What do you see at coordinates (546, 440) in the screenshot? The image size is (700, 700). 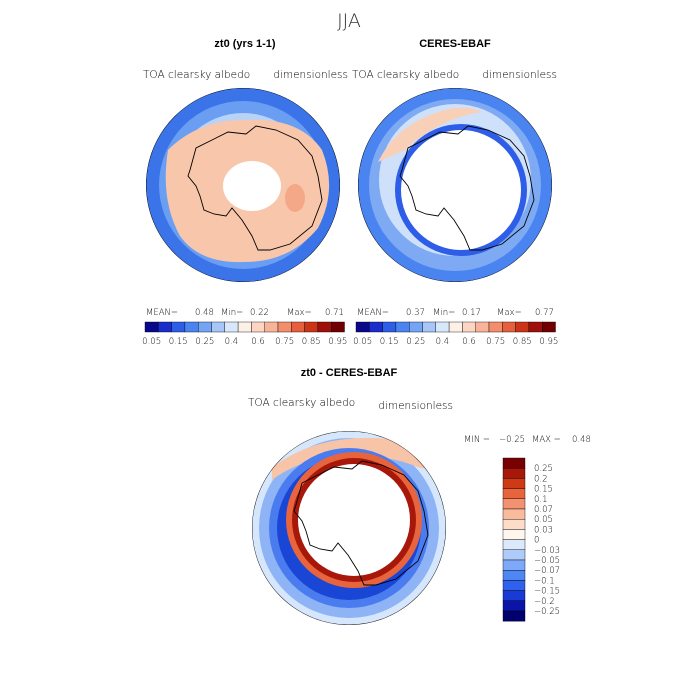 I see `svg-text: MAX =` at bounding box center [546, 440].